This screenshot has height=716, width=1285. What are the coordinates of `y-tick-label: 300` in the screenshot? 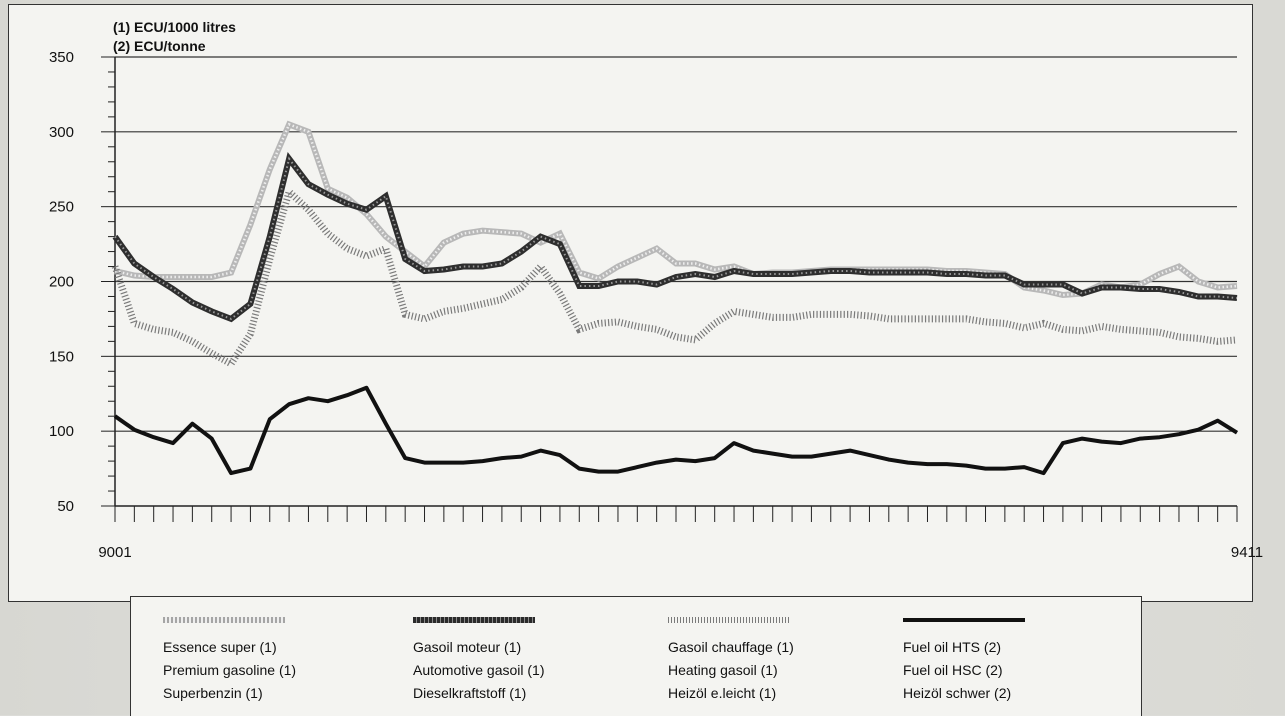 It's located at (61, 132).